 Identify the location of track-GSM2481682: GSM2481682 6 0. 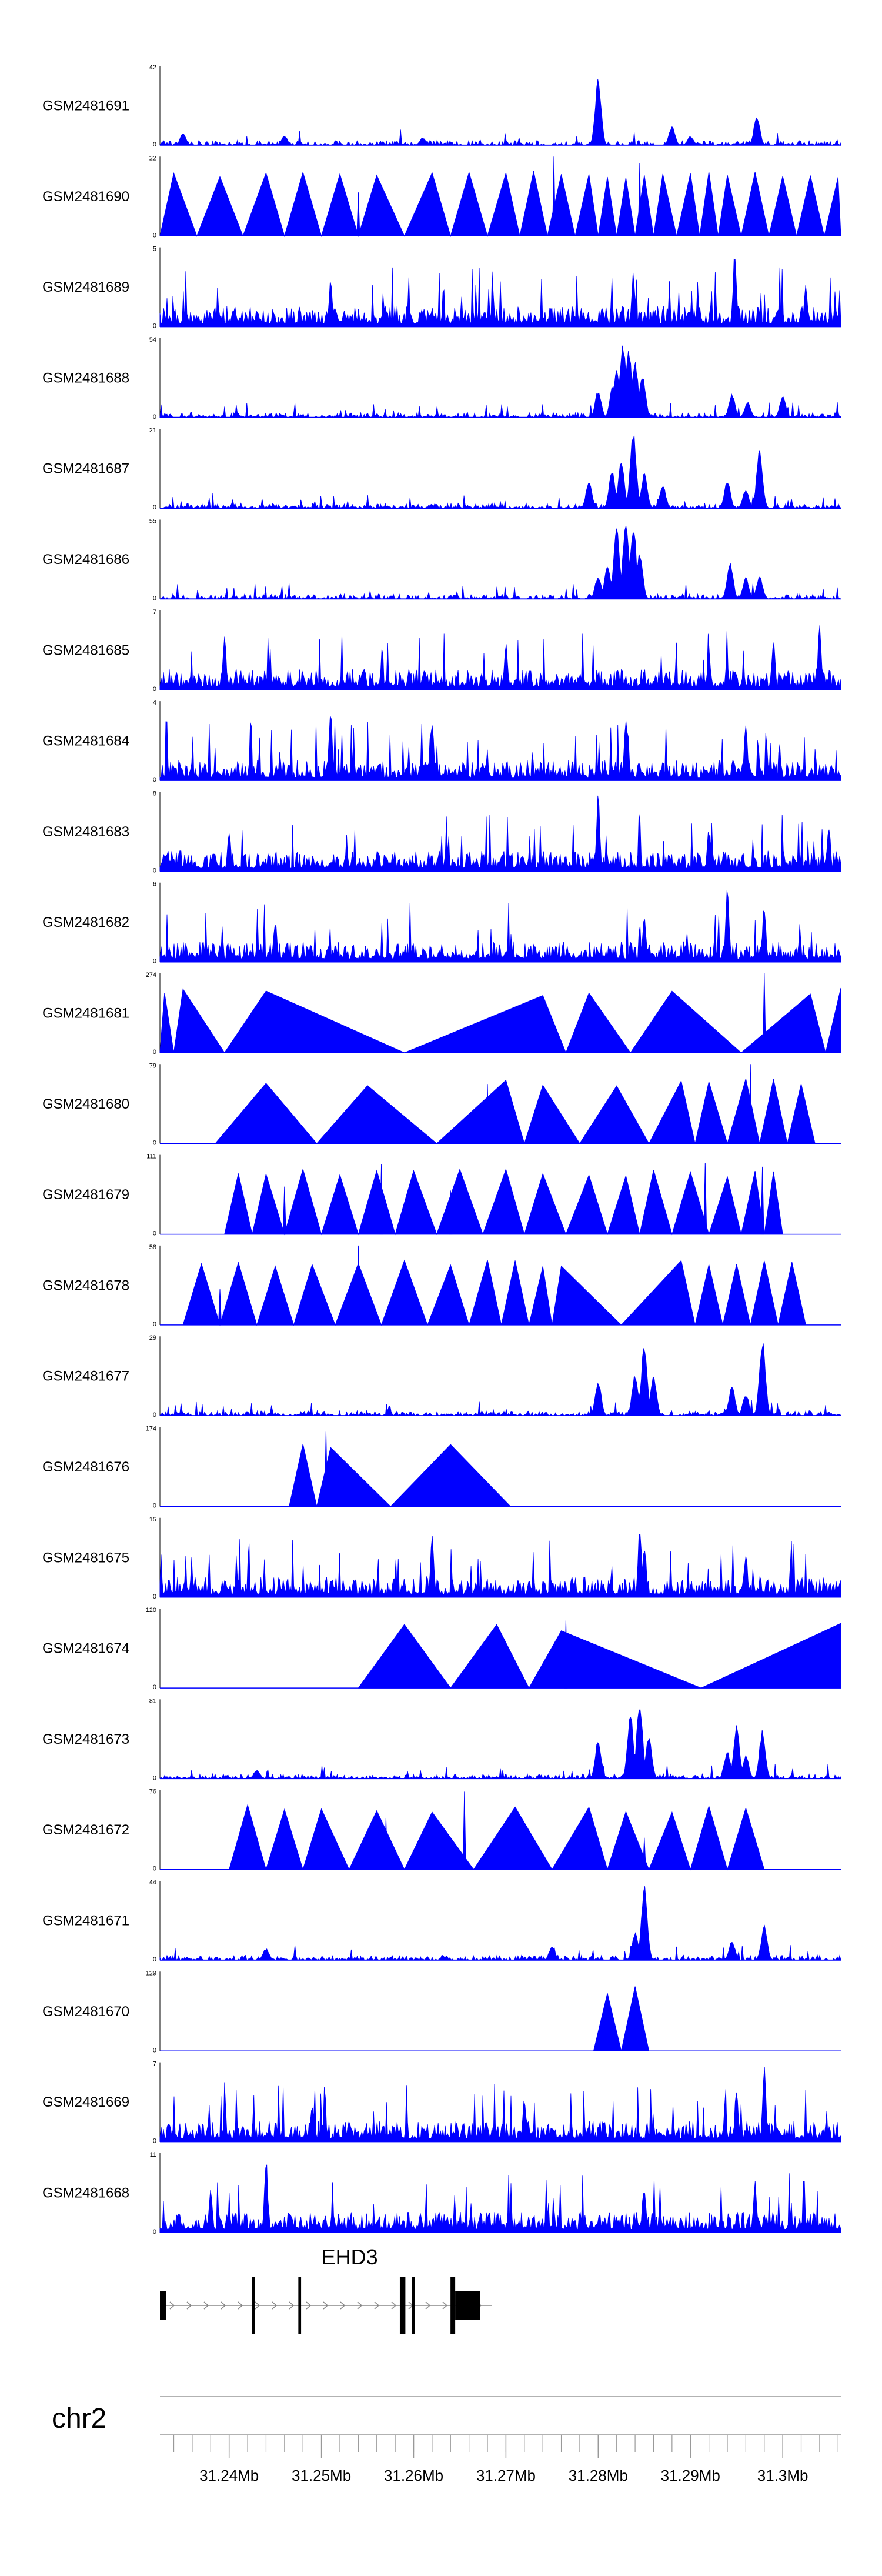
(441, 923).